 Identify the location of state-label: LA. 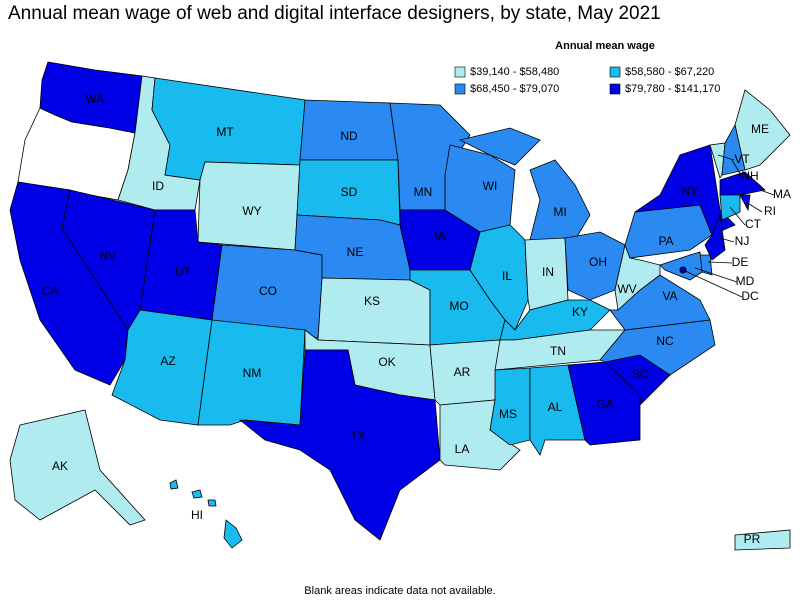
(462, 449).